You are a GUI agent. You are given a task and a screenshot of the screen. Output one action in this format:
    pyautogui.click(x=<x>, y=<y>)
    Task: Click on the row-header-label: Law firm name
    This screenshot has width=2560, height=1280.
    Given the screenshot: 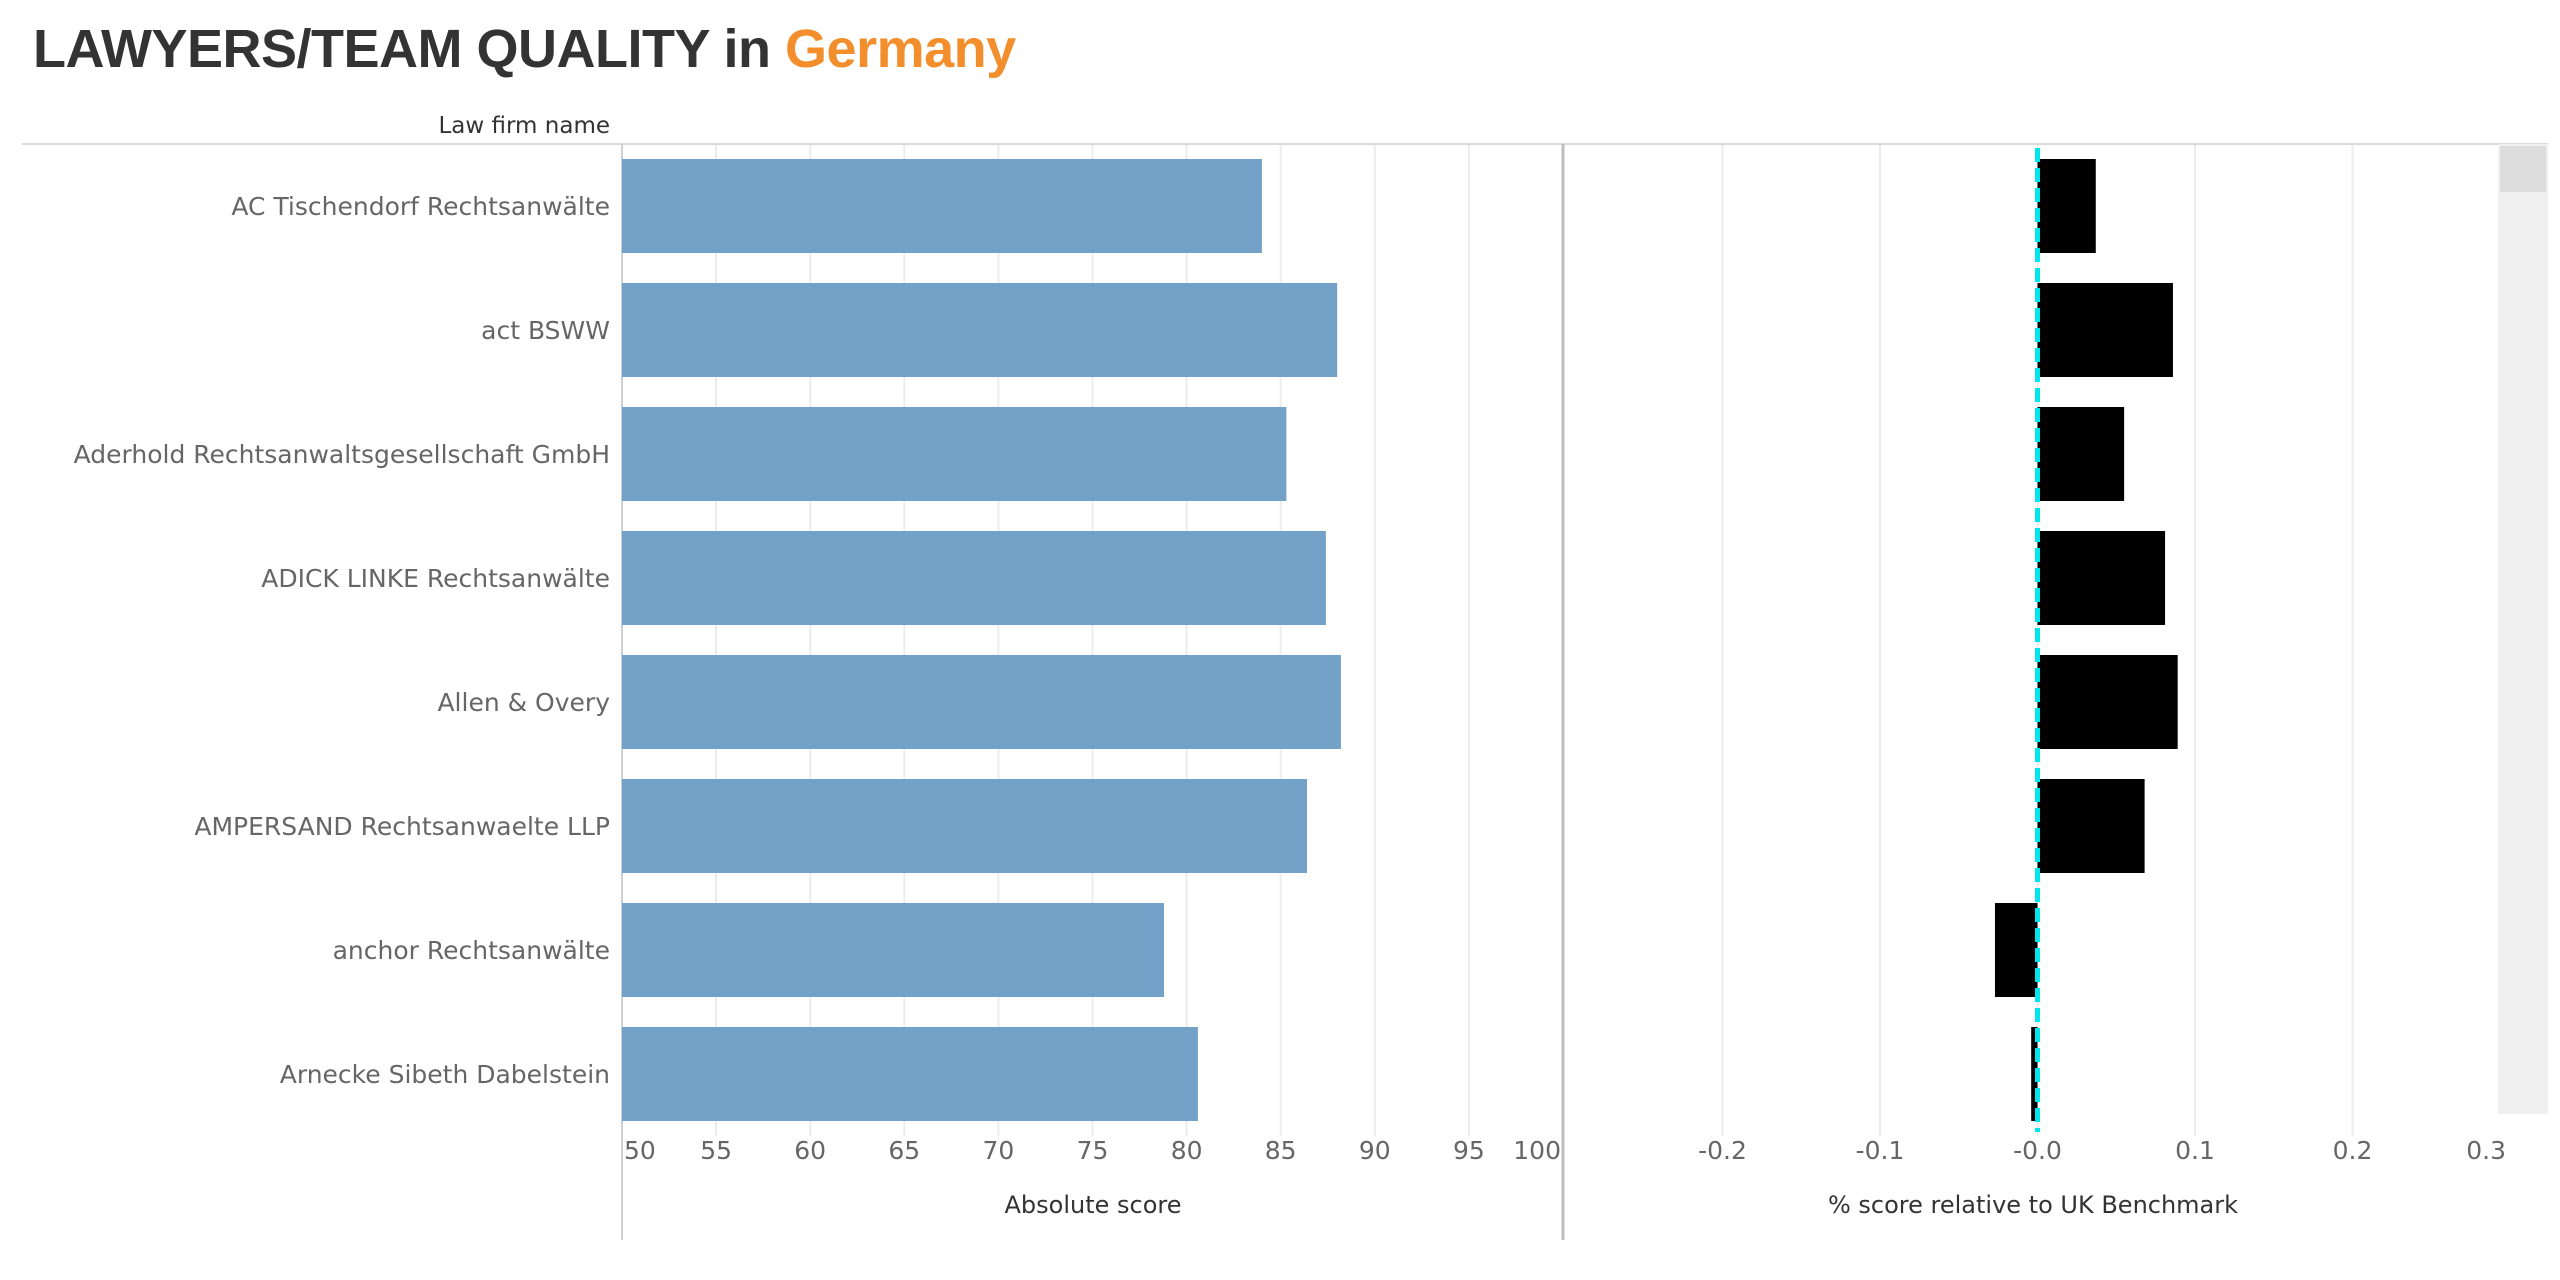 What is the action you would take?
    pyautogui.click(x=524, y=126)
    